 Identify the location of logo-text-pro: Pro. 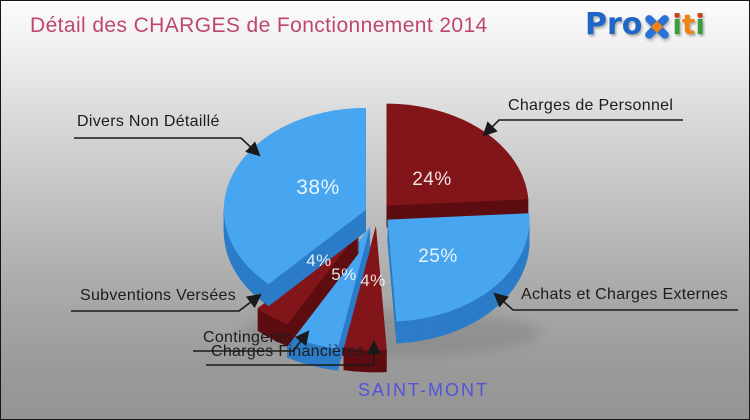
(614, 24).